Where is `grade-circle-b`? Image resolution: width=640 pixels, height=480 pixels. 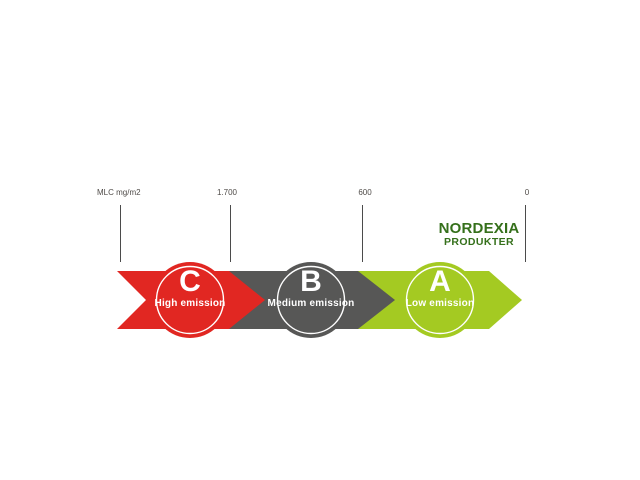
grade-circle-b is located at coordinates (311, 300).